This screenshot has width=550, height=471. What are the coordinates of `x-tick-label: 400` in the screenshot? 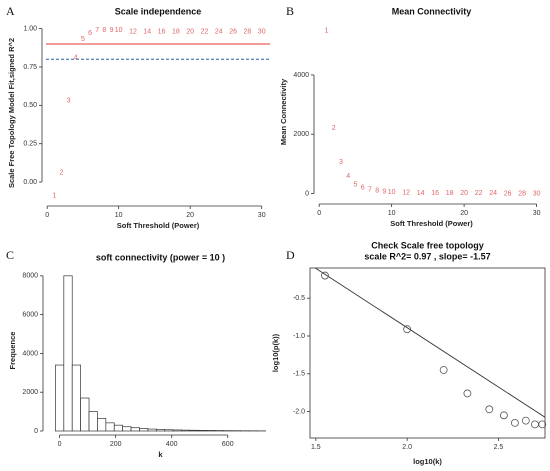 It's located at (172, 444).